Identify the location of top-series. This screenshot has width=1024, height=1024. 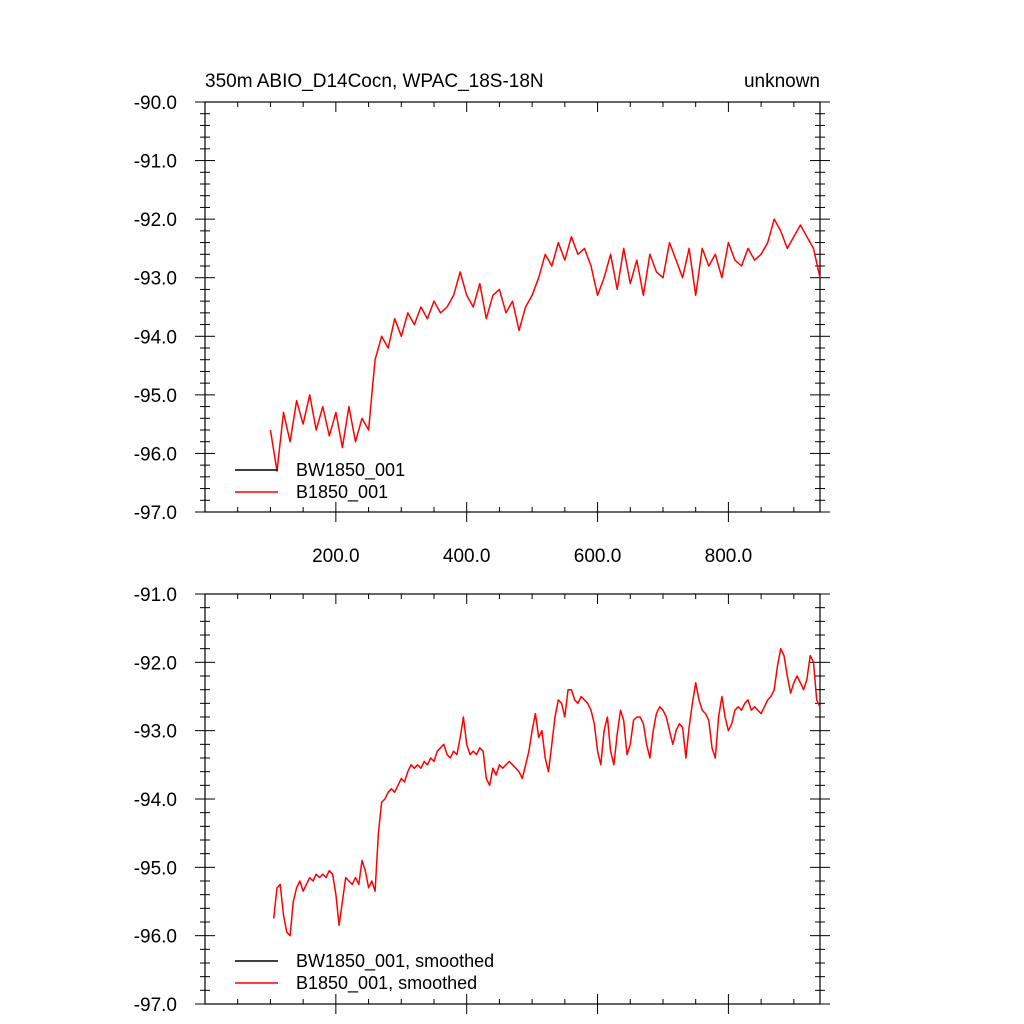
(545, 345).